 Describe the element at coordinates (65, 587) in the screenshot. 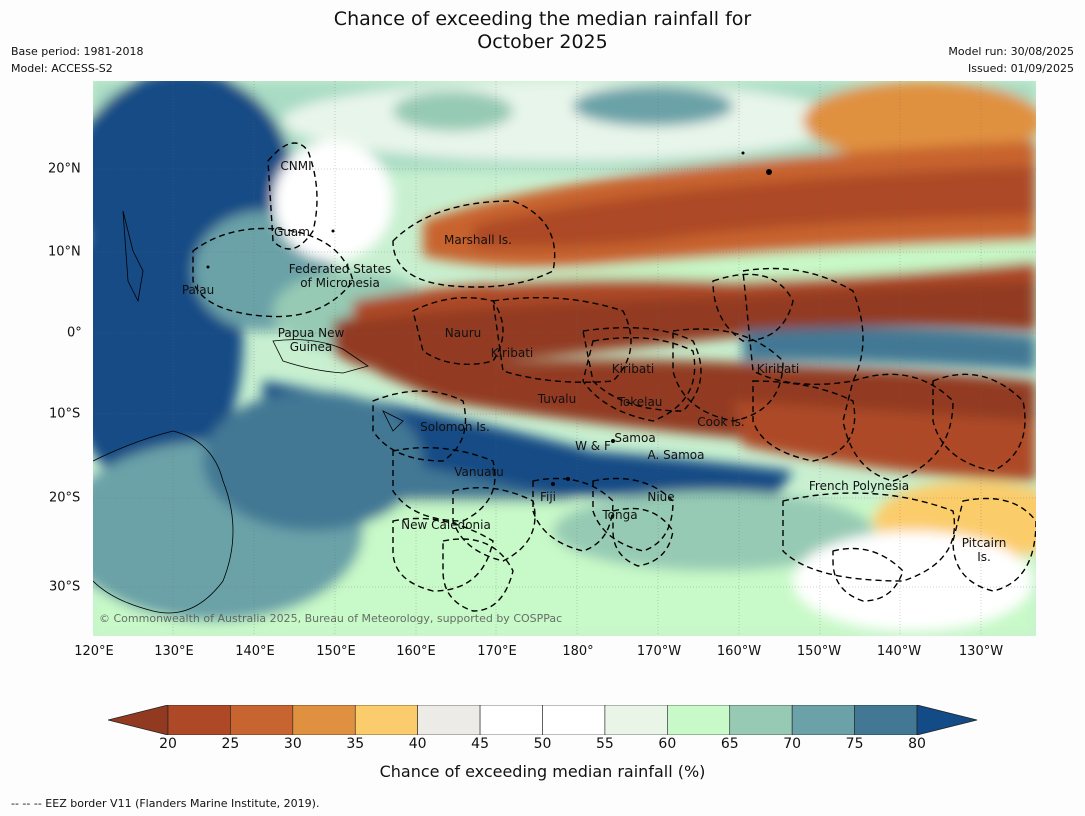

I see `lat-label-30s: 30°S` at that location.